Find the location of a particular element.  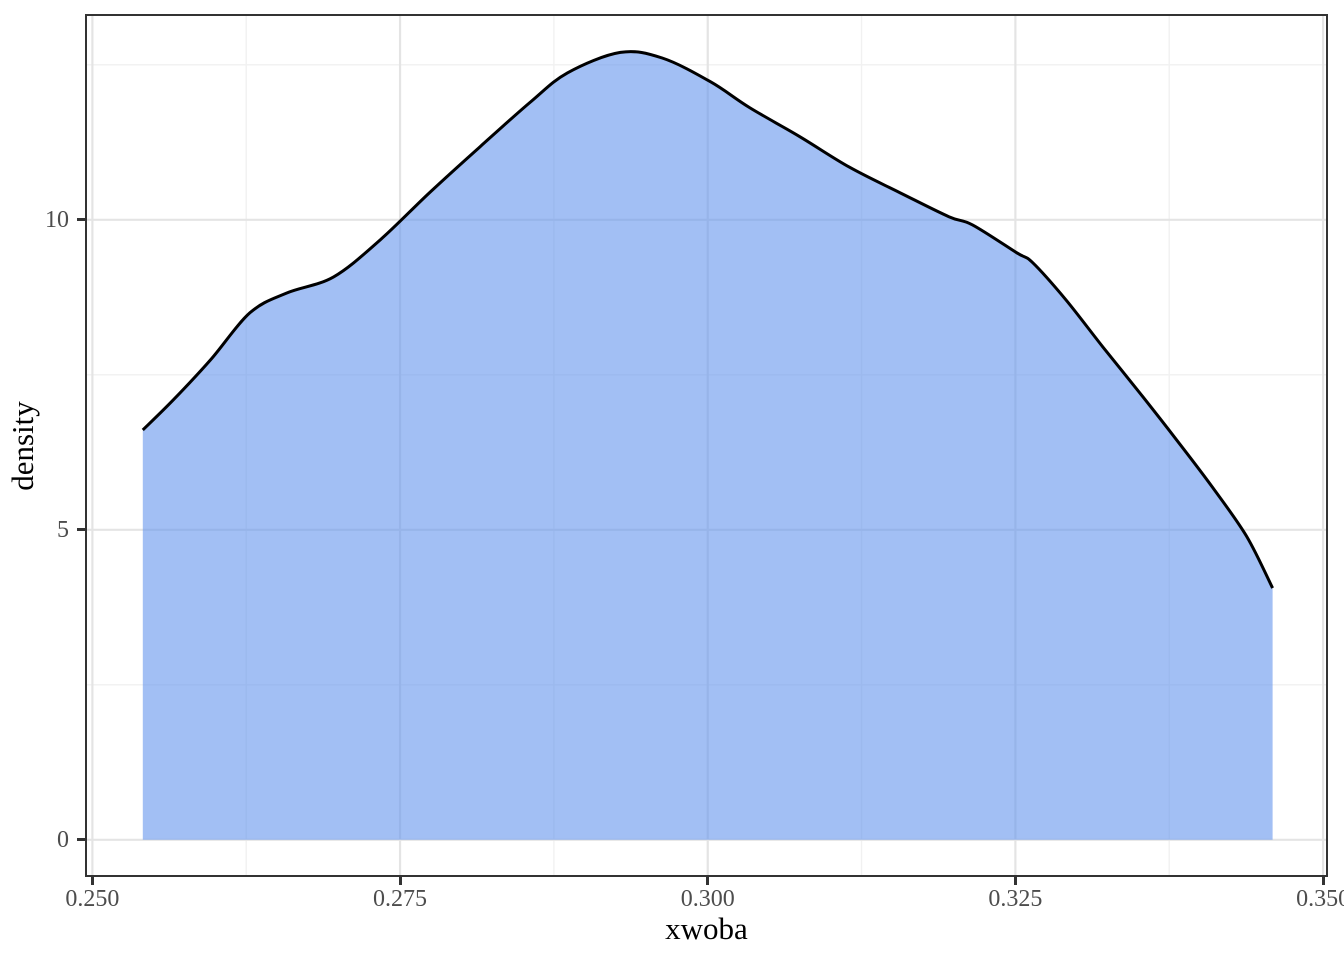

x-tick-label: 0.250 is located at coordinates (92, 899).